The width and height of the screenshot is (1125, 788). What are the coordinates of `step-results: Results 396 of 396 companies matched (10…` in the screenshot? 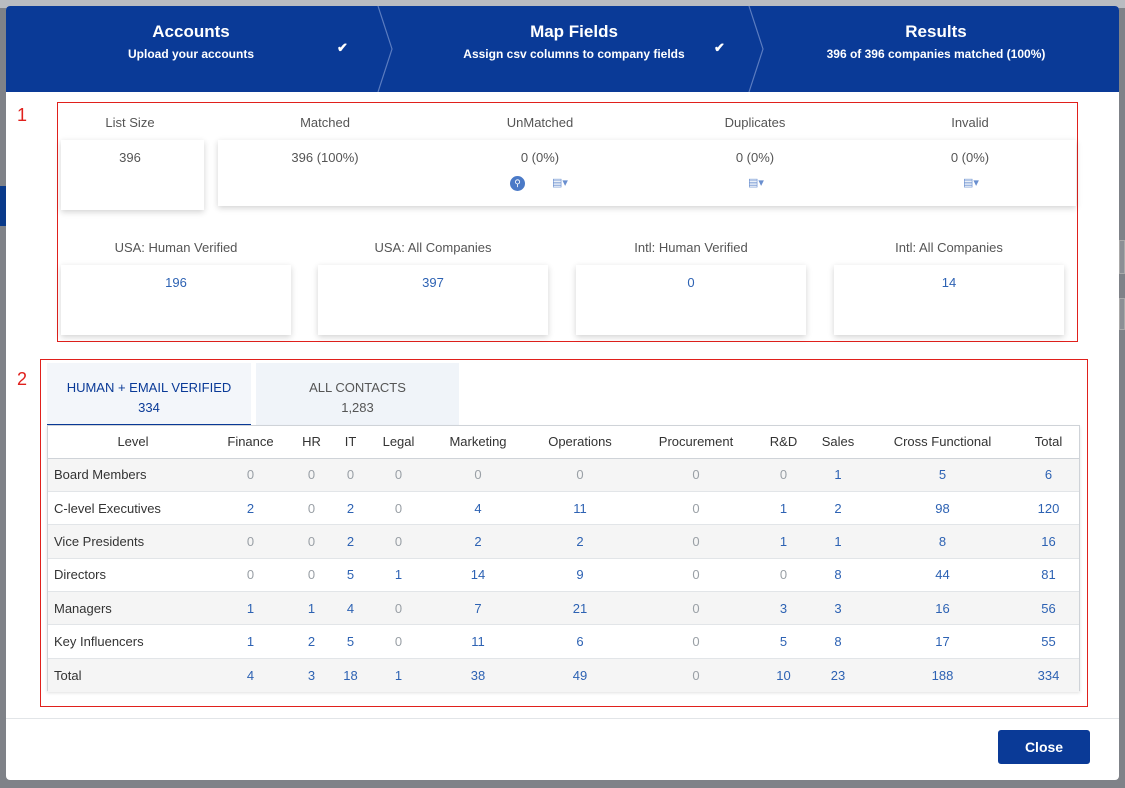 It's located at (936, 49).